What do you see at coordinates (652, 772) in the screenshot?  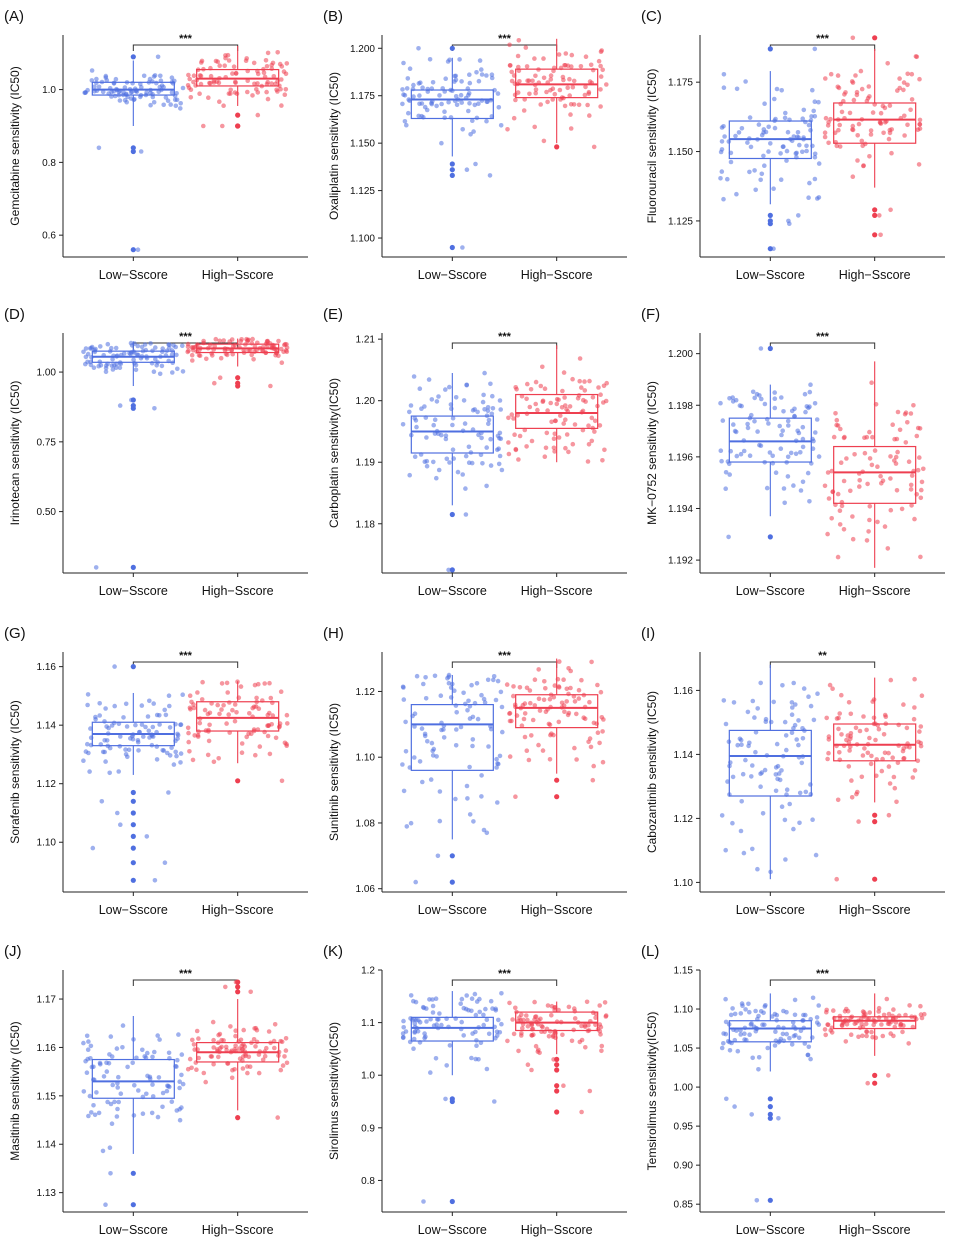 I see `y-axis-label: Cabozantinib sensitivity (IC50)` at bounding box center [652, 772].